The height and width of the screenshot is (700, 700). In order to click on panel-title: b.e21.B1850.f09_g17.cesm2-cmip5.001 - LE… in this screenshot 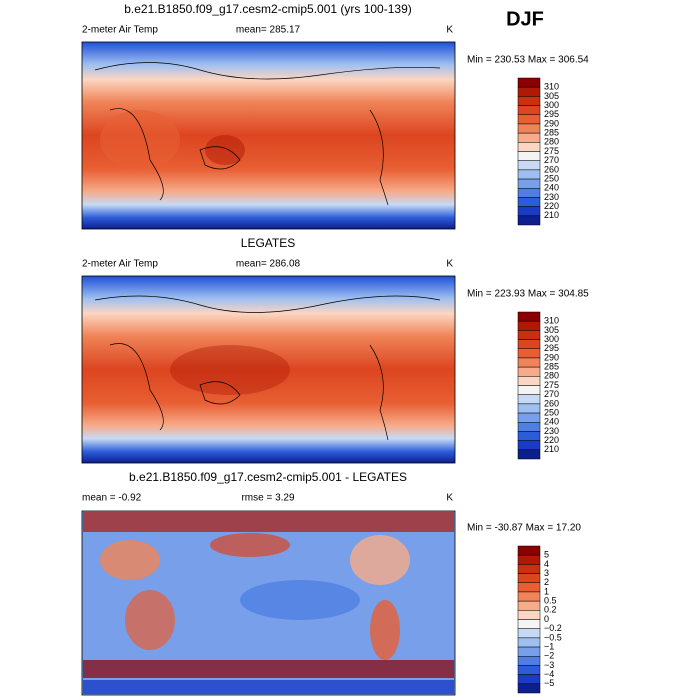, I will do `click(268, 477)`.